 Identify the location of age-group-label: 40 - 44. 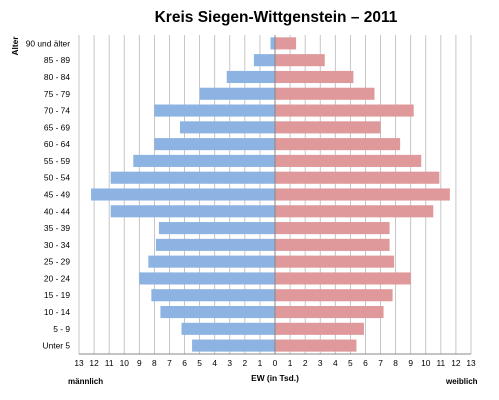
(57, 211).